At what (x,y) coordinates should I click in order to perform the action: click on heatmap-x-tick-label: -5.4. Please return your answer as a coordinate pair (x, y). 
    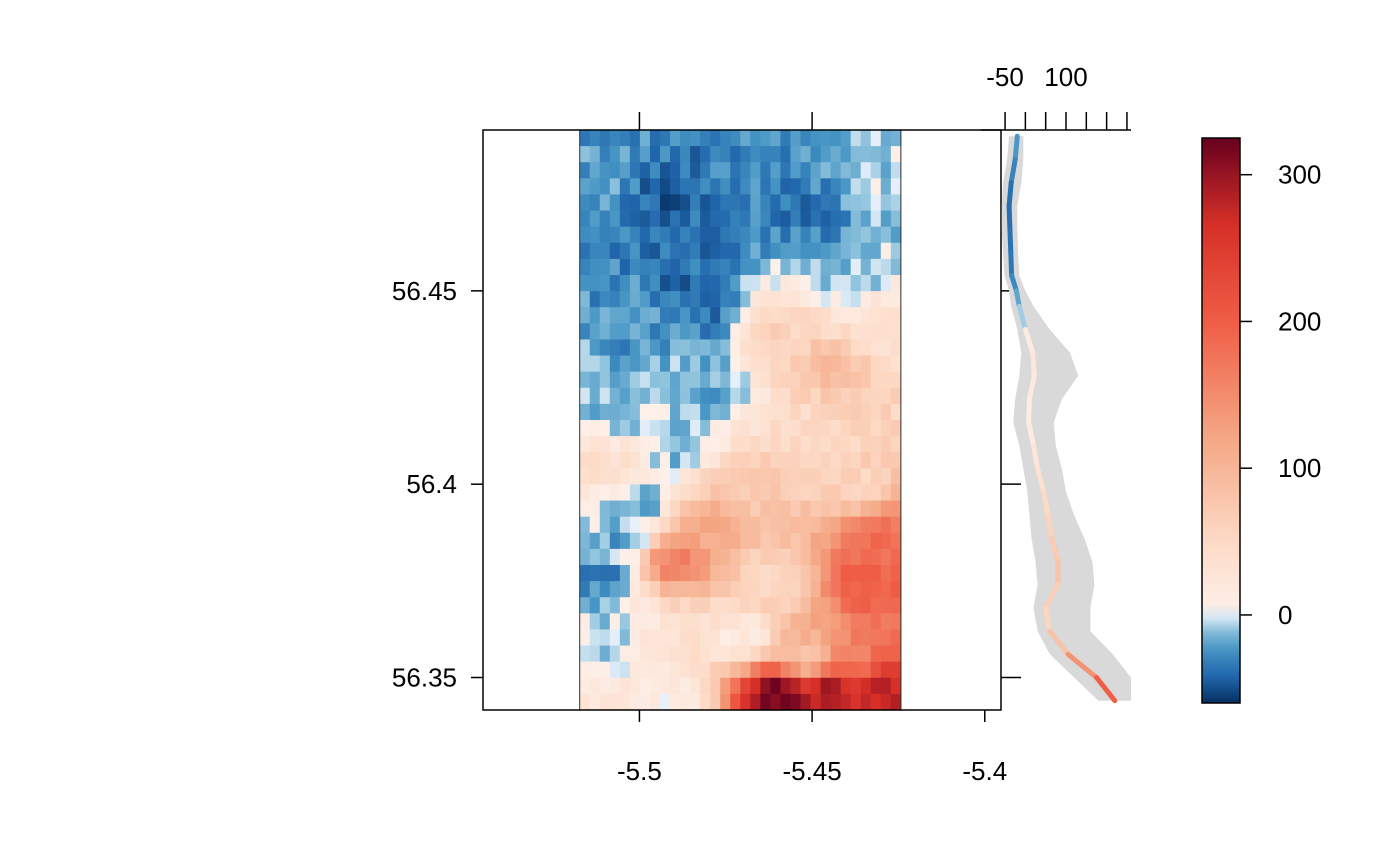
    Looking at the image, I should click on (984, 771).